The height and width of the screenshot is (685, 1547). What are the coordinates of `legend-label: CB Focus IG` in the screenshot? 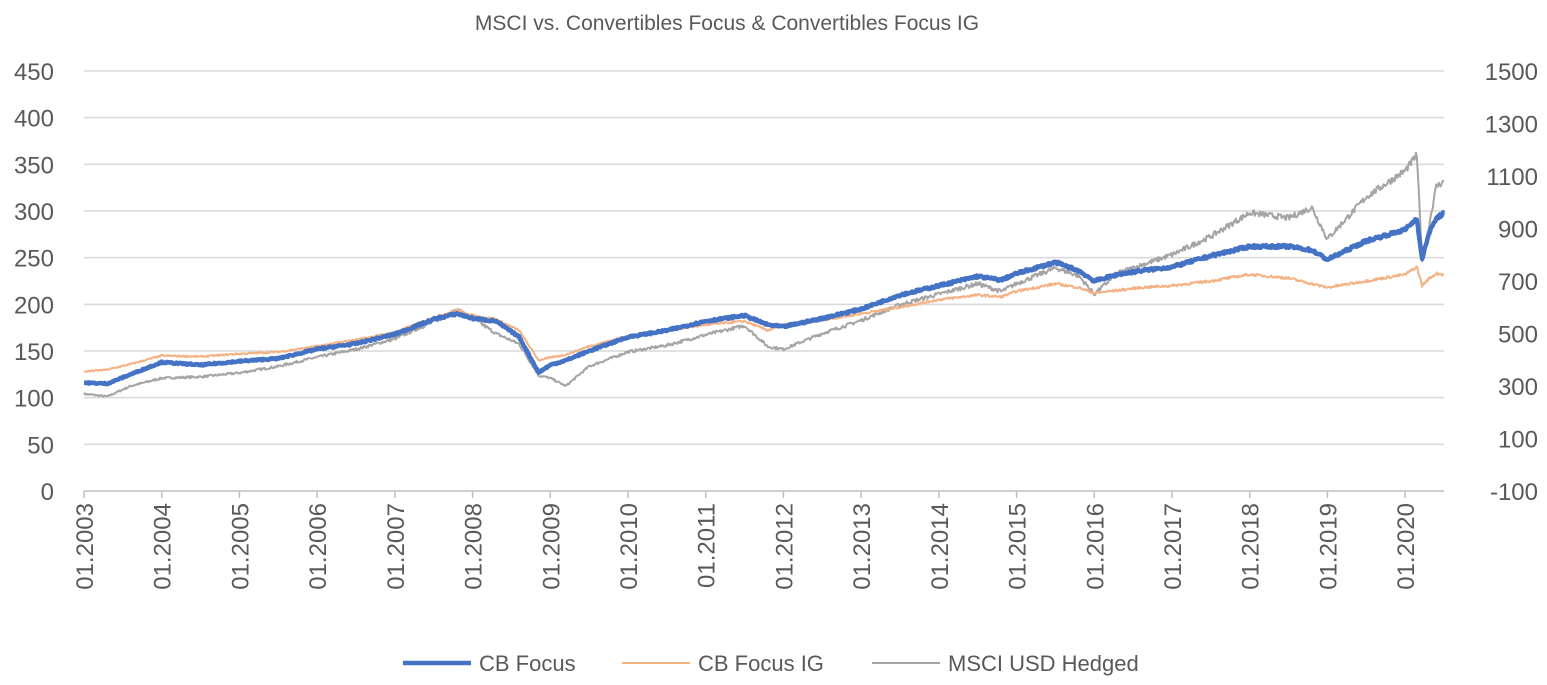 It's located at (761, 663).